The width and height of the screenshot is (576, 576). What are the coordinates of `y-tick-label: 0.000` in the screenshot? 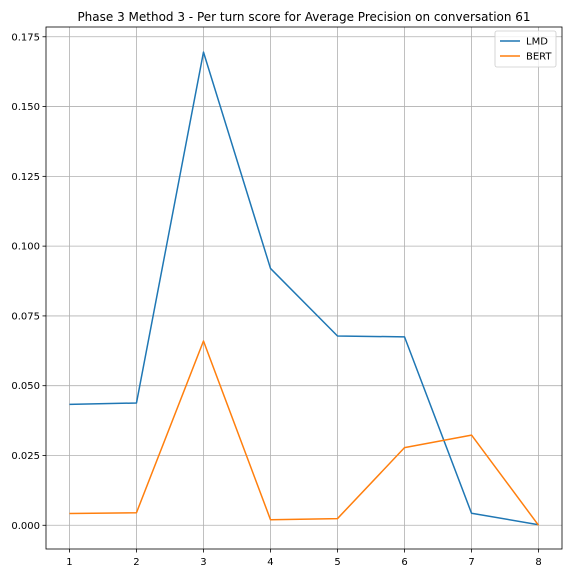 It's located at (25, 526).